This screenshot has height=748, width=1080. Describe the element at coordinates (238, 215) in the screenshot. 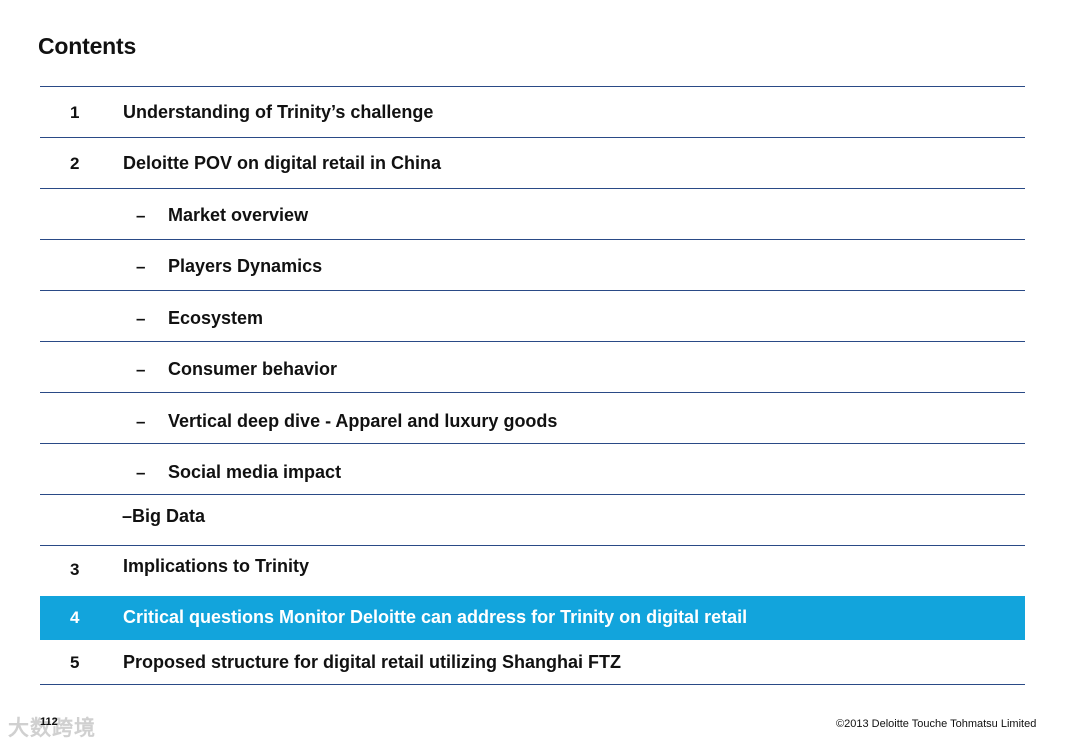

I see `toc-sublabel: Market overview` at that location.